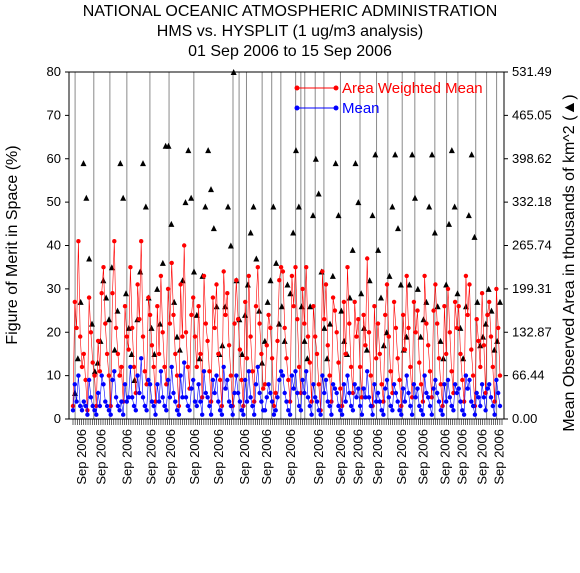 Image resolution: width=580 pixels, height=573 pixels. Describe the element at coordinates (54, 245) in the screenshot. I see `left-tick-label: 40` at that location.